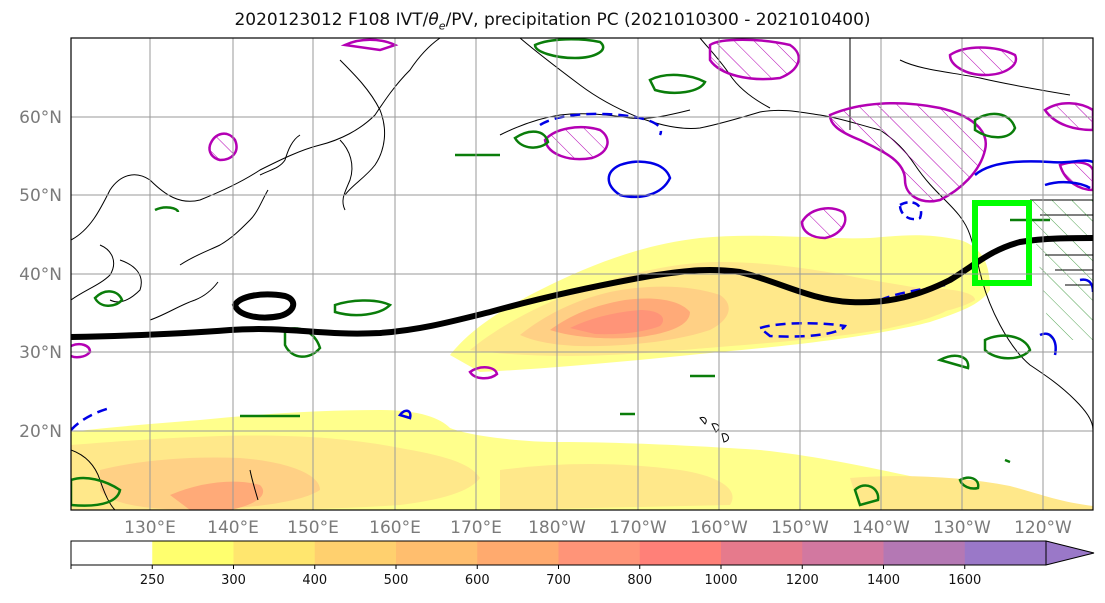  I want to click on colorbar-tick-label: 1000, so click(720, 580).